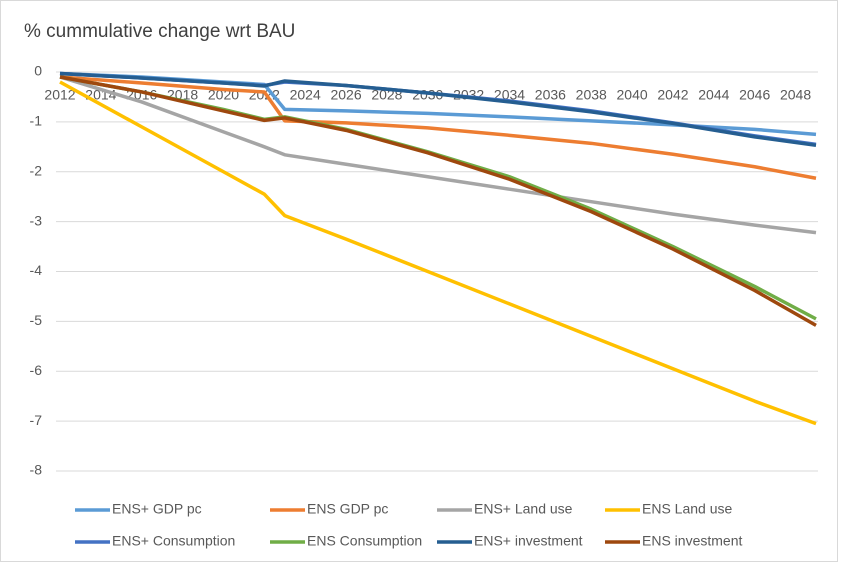  Describe the element at coordinates (36, 470) in the screenshot. I see `y-tick-label: -8` at that location.